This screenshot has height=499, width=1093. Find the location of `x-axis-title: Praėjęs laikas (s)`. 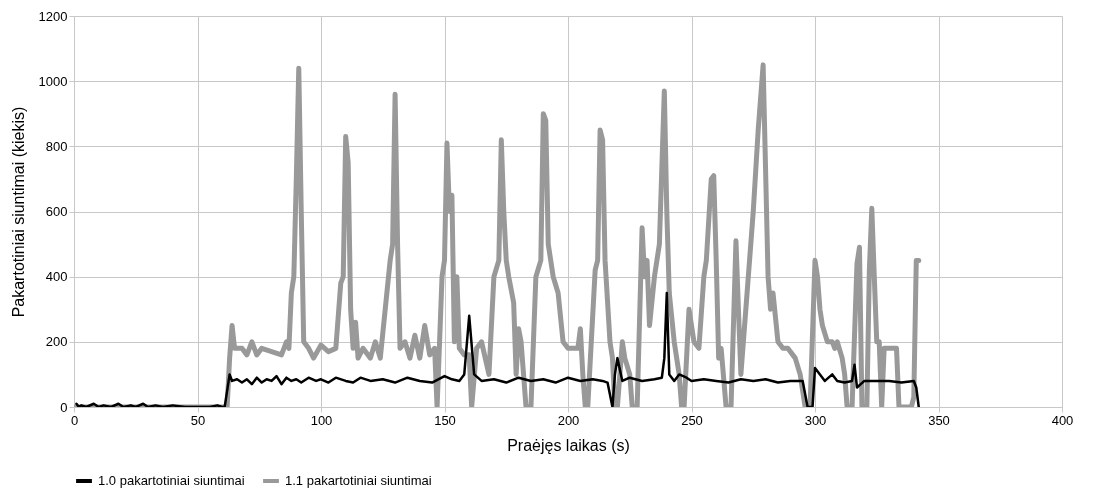

x-axis-title: Praėjęs laikas (s) is located at coordinates (568, 445).